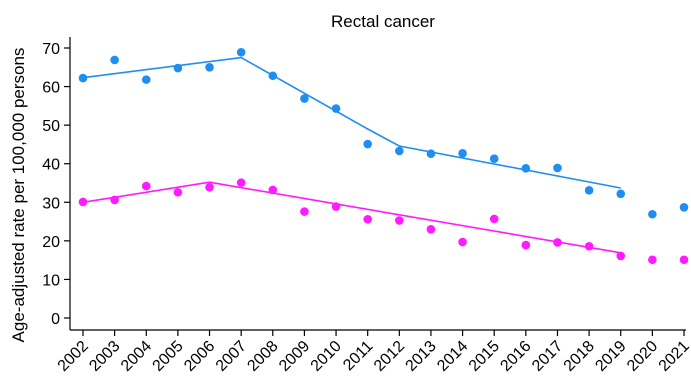 The height and width of the screenshot is (378, 691). I want to click on y-axis-label: Age-adjusted rate per 100,000 persons, so click(18, 195).